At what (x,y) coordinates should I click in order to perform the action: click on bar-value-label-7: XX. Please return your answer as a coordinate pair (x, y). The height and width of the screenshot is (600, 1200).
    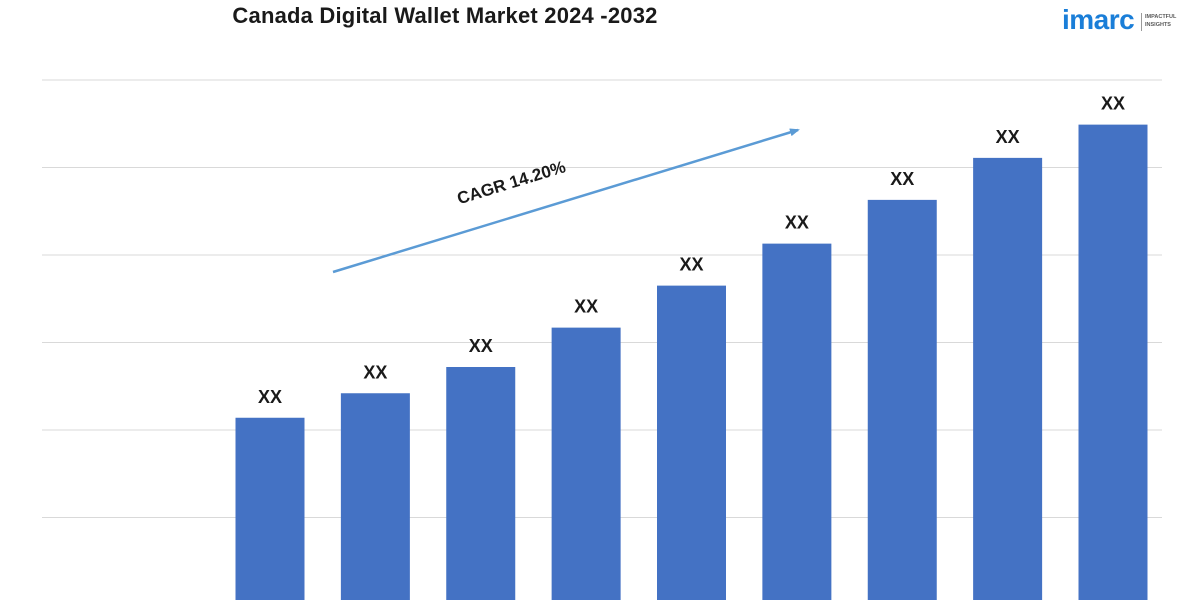
    Looking at the image, I should click on (902, 179).